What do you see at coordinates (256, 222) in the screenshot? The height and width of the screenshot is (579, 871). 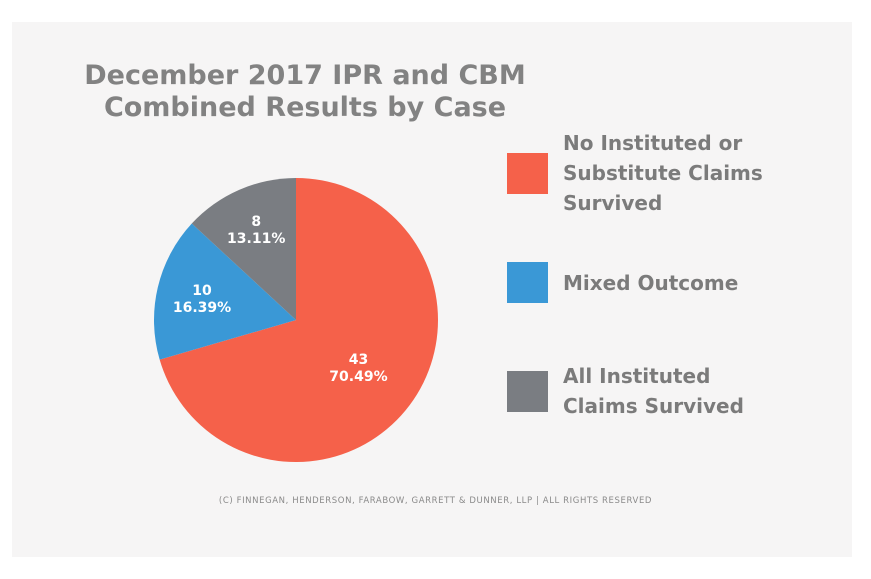 I see `data-label-value: 8` at bounding box center [256, 222].